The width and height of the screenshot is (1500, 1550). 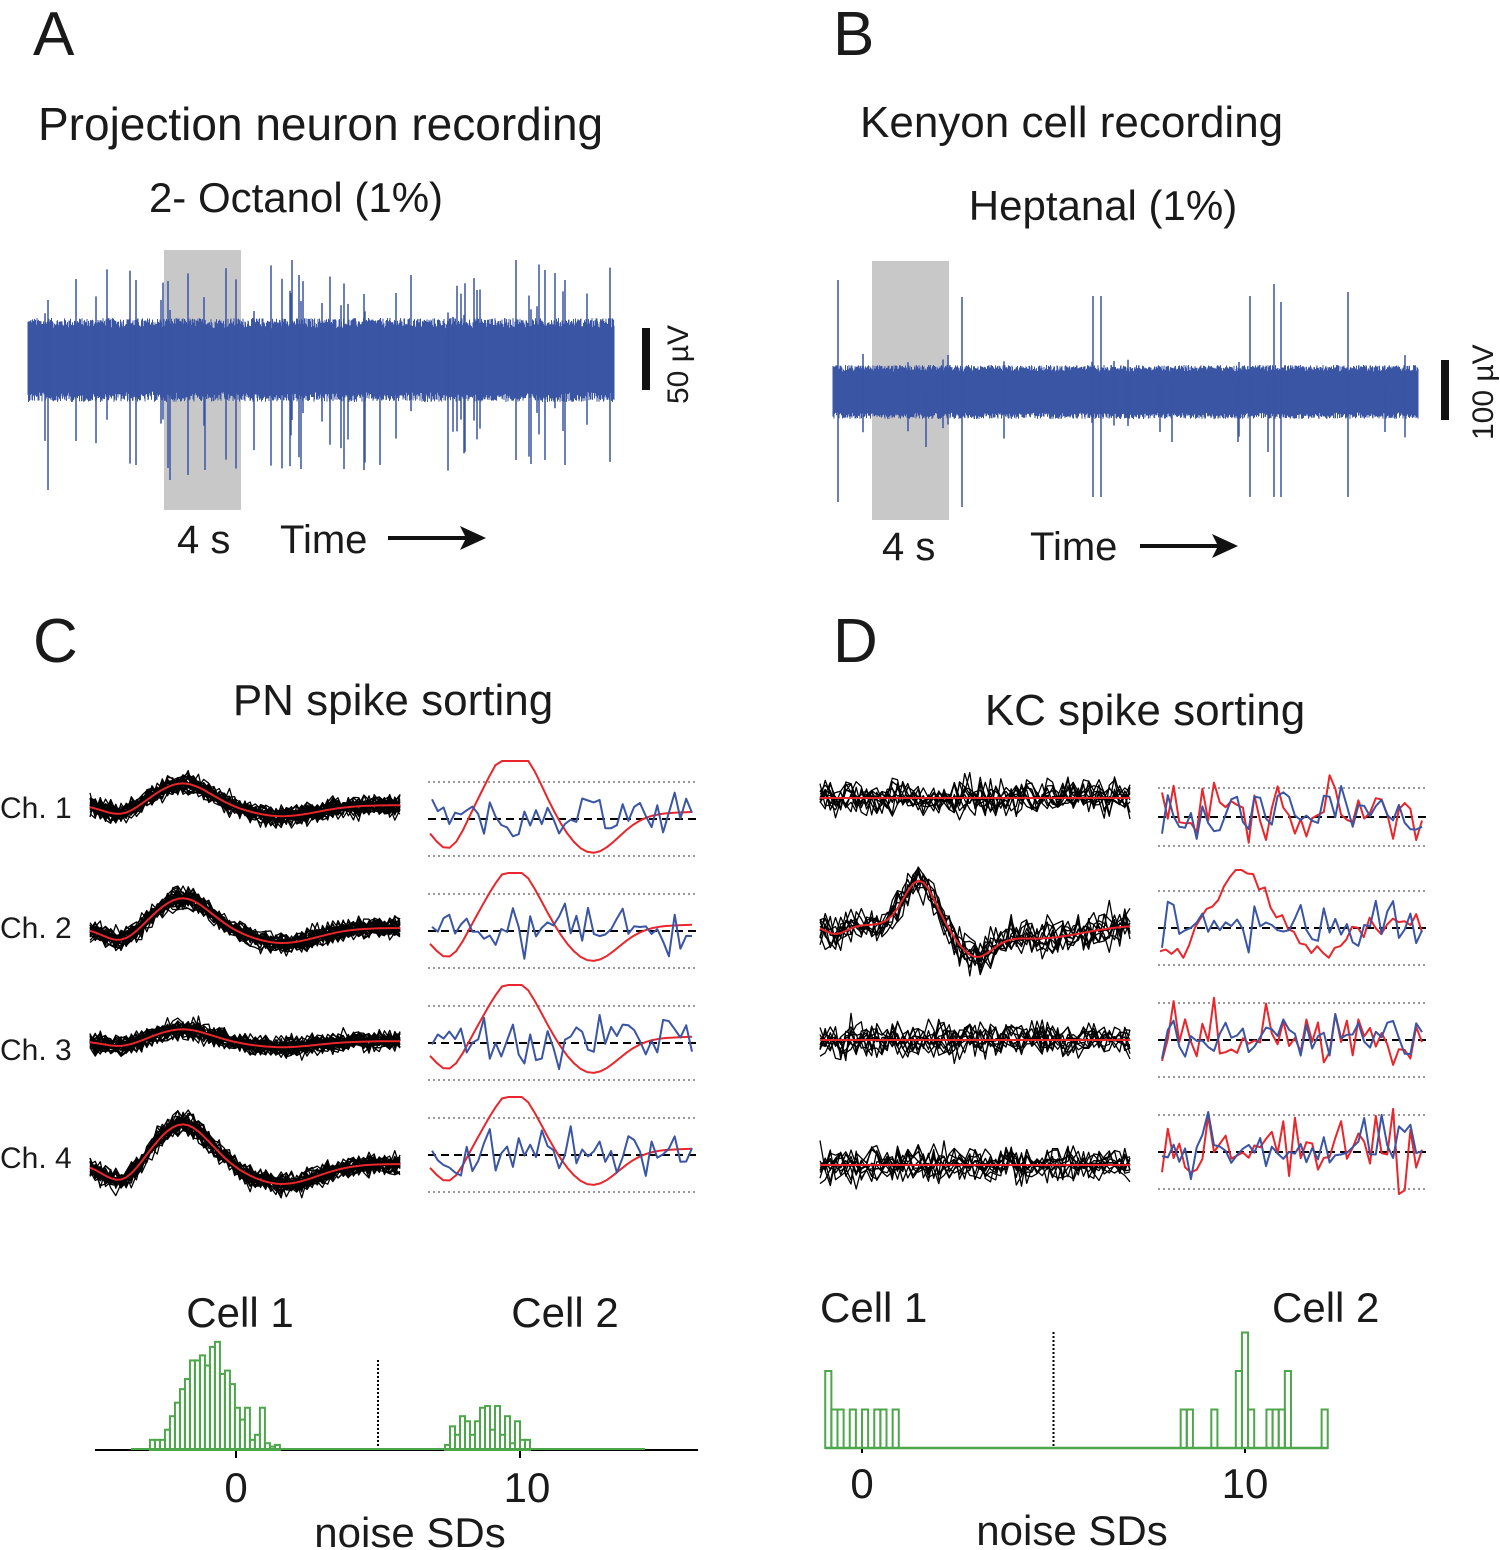 What do you see at coordinates (853, 34) in the screenshot?
I see `panel-letter-b: B` at bounding box center [853, 34].